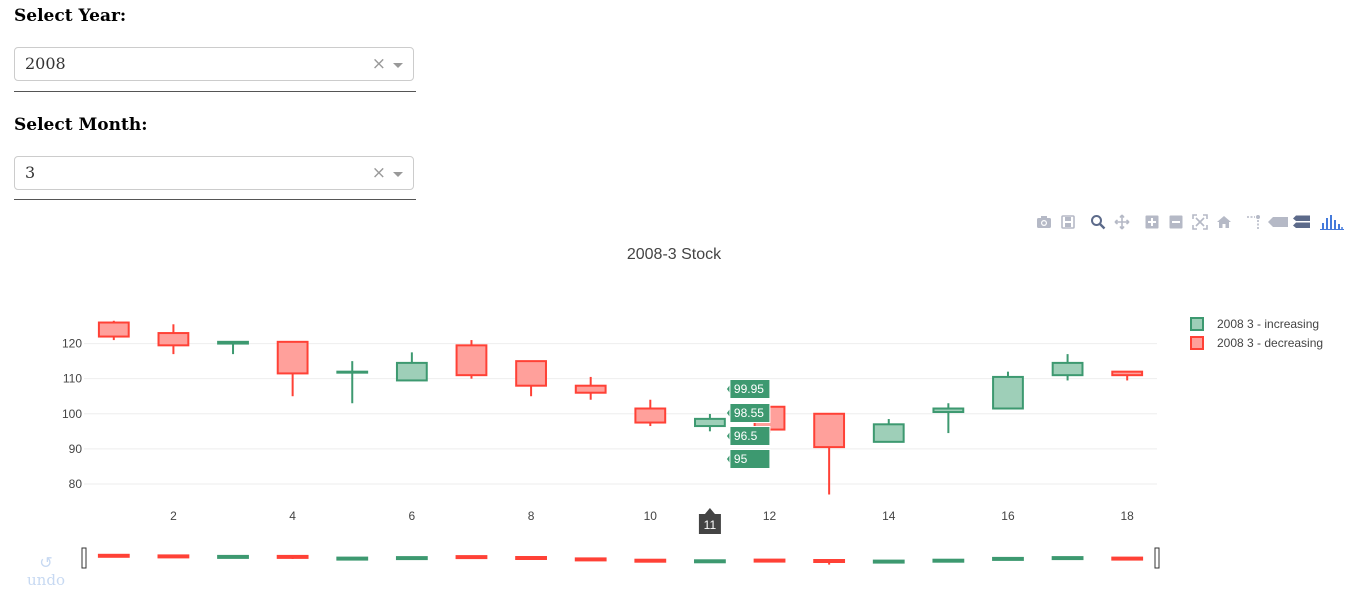  I want to click on y-tick-label: 80, so click(76, 484).